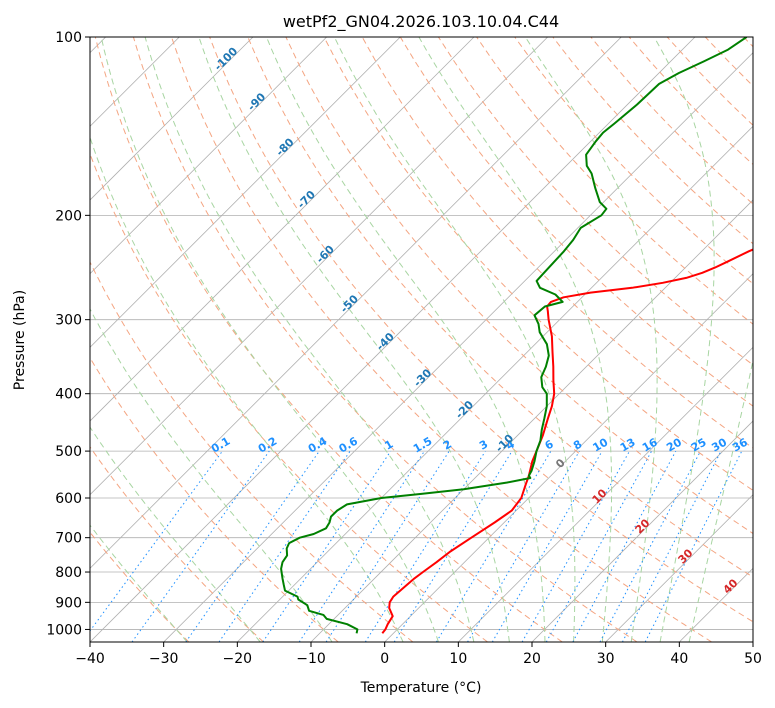  What do you see at coordinates (464, 409) in the screenshot?
I see `isotherm-label: -20` at bounding box center [464, 409].